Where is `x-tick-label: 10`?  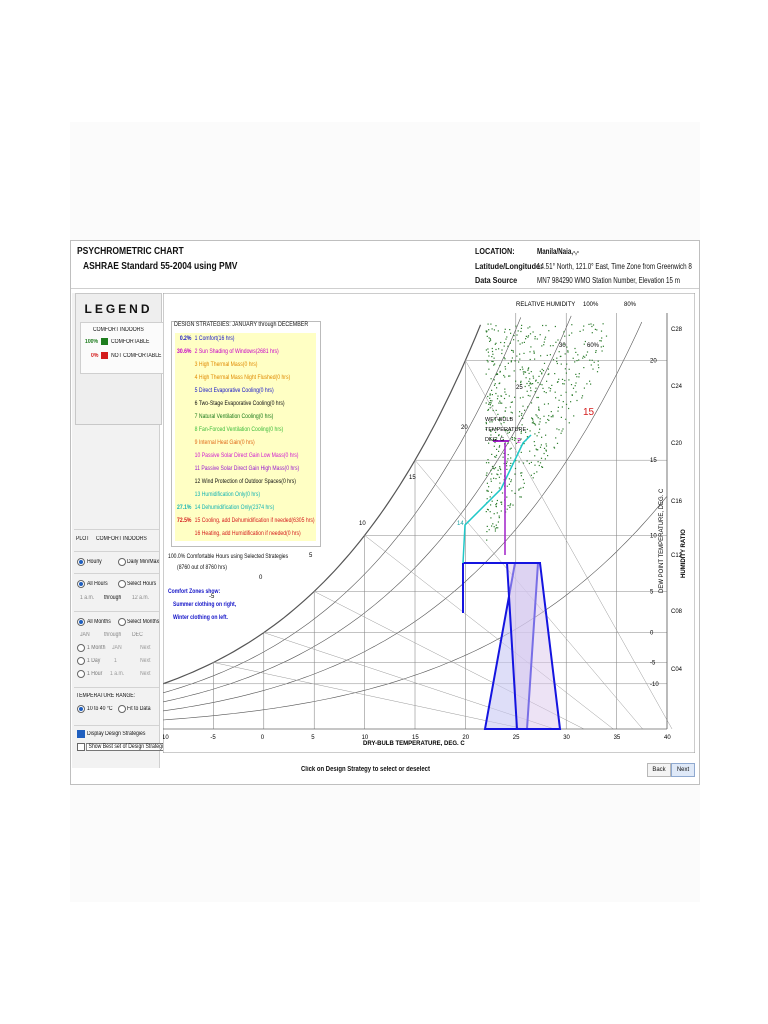
x-tick-label: 10 is located at coordinates (365, 738).